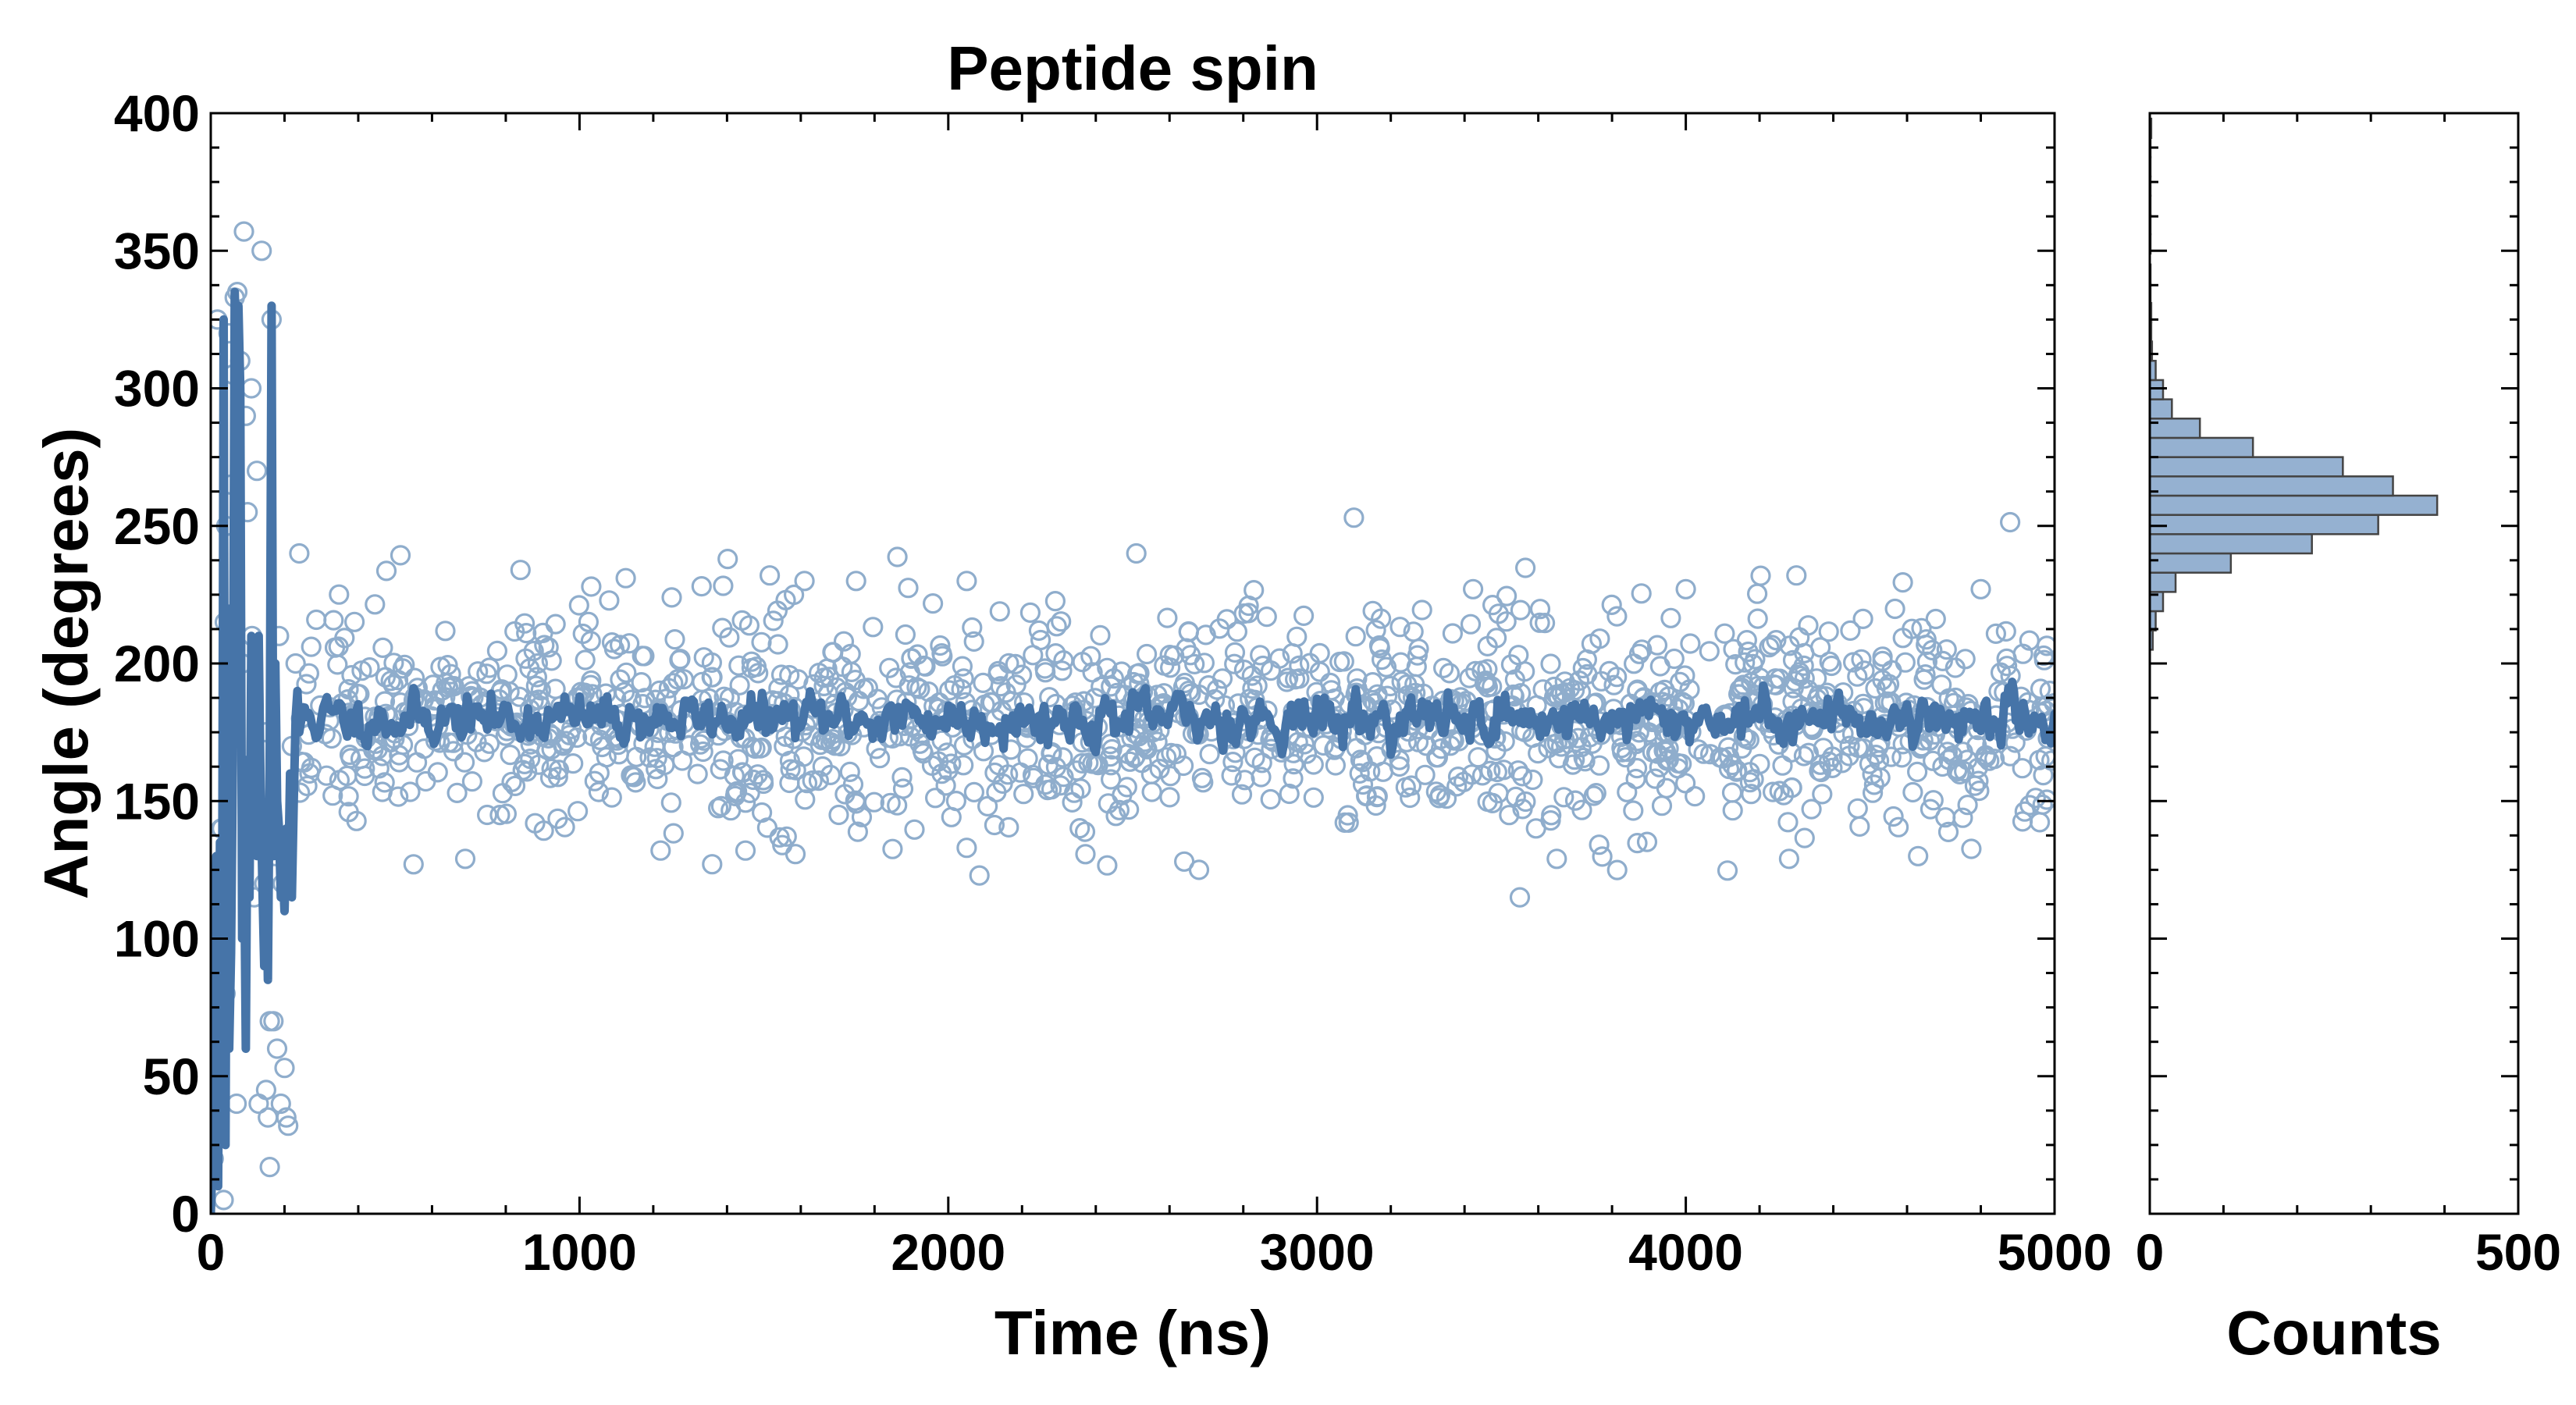 The image size is (2576, 1405). What do you see at coordinates (2294, 384) in the screenshot?
I see `histogram-bars` at bounding box center [2294, 384].